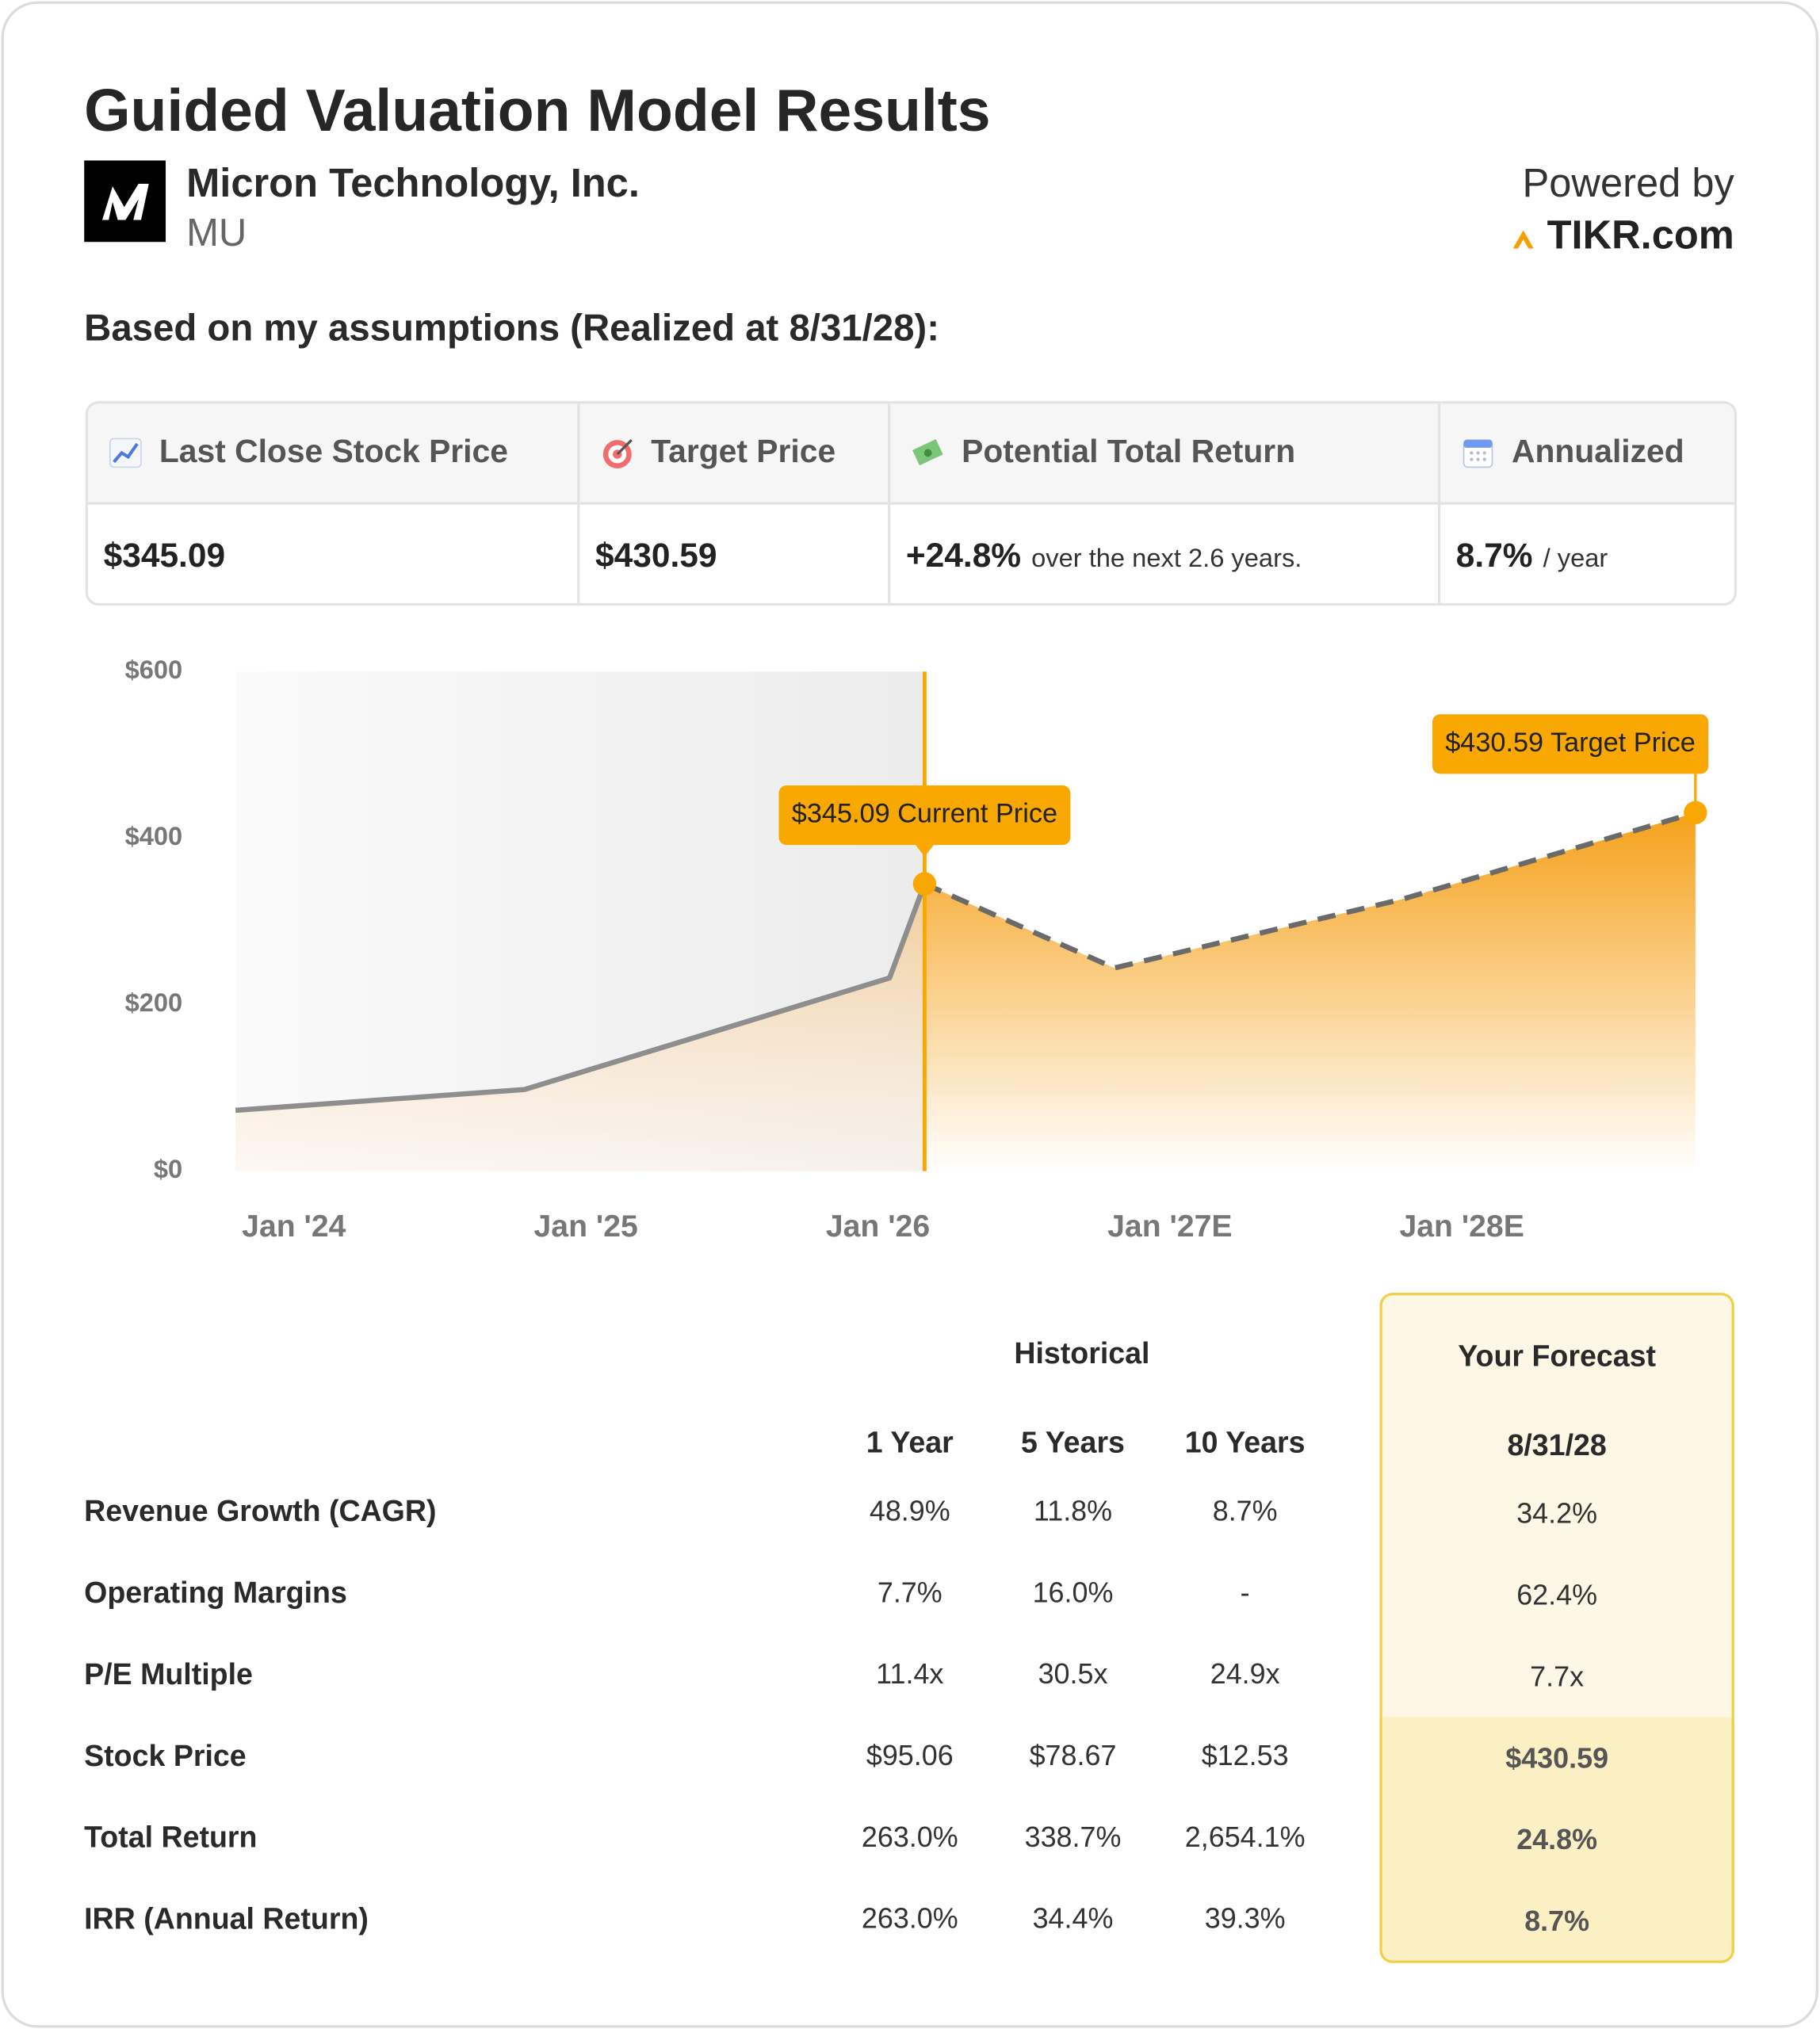 The width and height of the screenshot is (1820, 2029). Describe the element at coordinates (1082, 1352) in the screenshot. I see `historical-heading: Historical` at that location.